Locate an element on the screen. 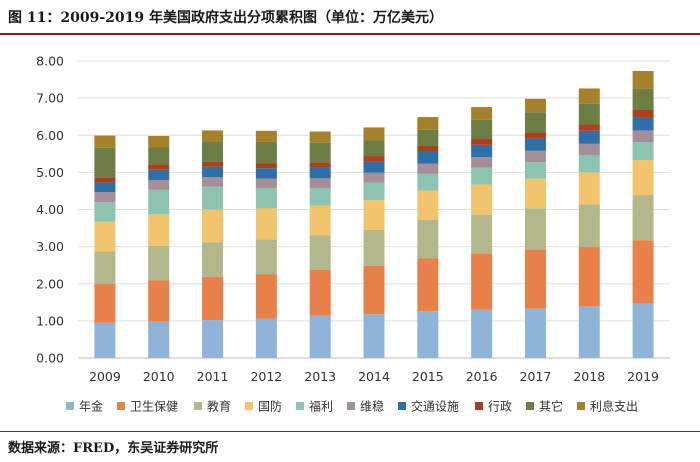  bar-stack-2010 is located at coordinates (159, 246).